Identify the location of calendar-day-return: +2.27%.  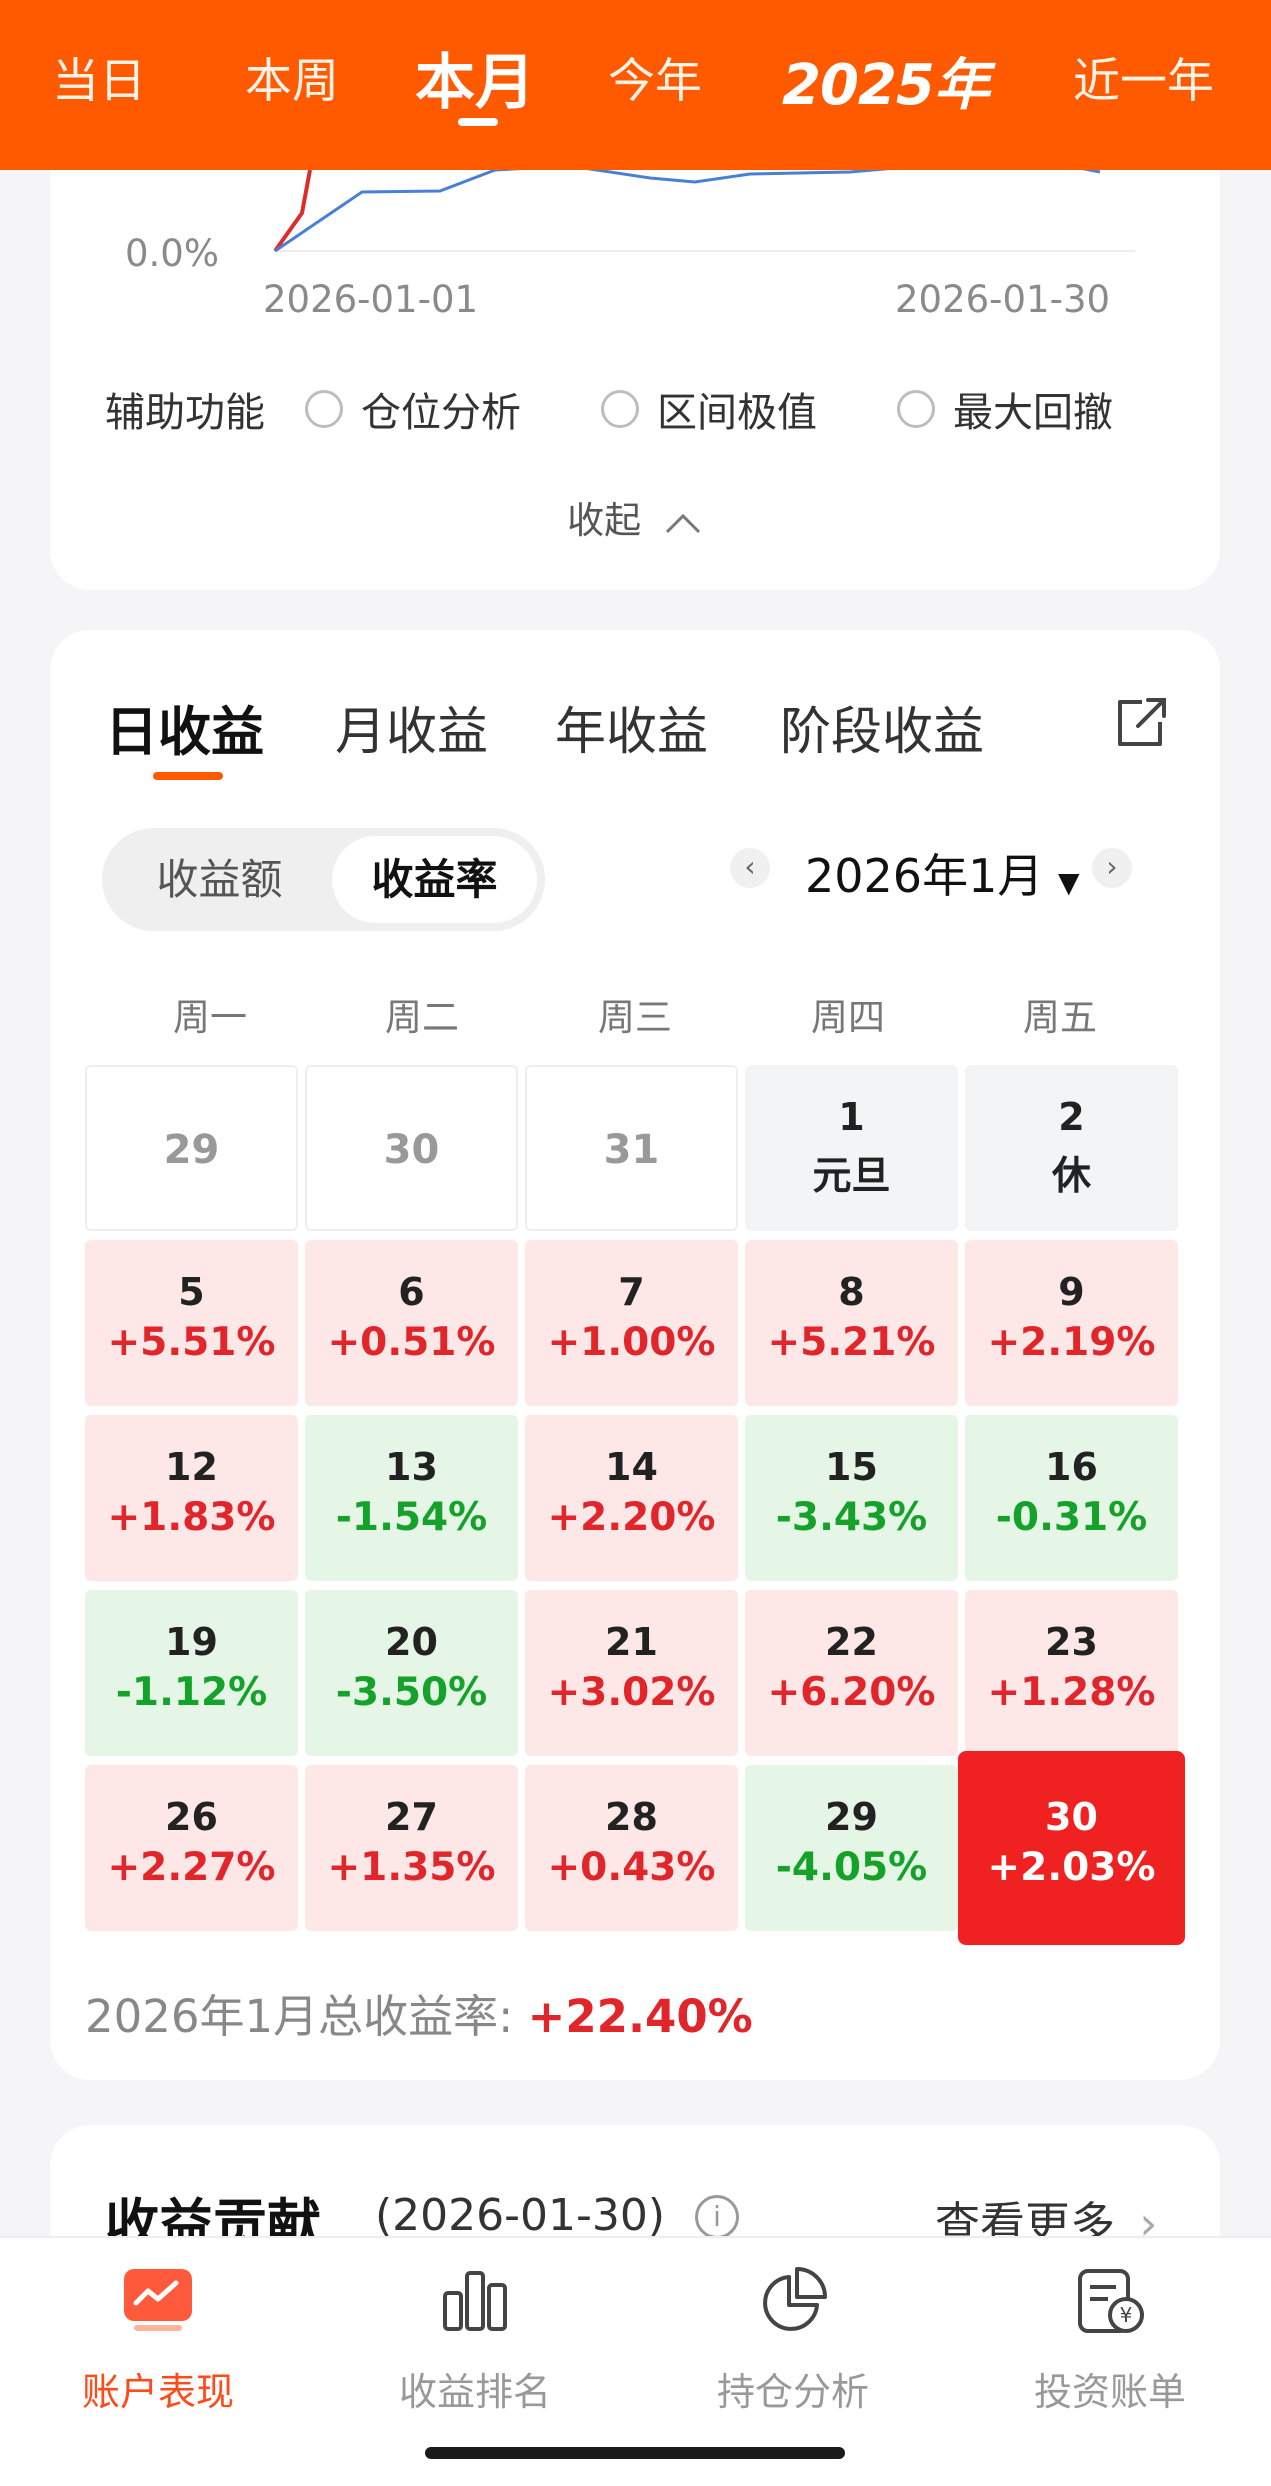
(191, 1867).